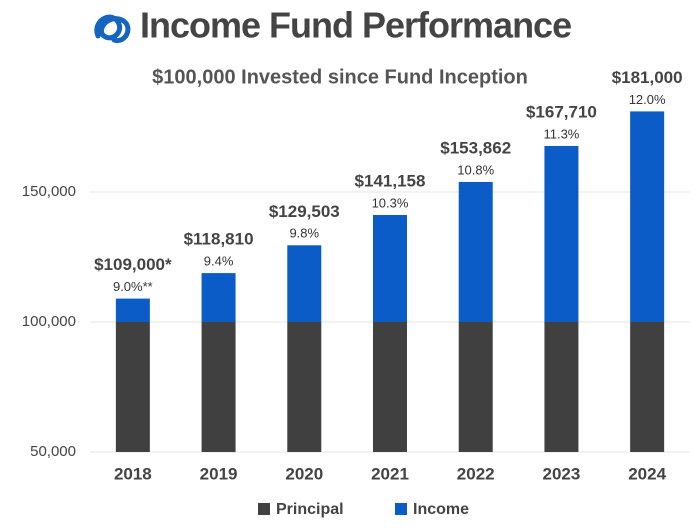 The image size is (695, 529). What do you see at coordinates (304, 473) in the screenshot?
I see `x-tick-label: 2020` at bounding box center [304, 473].